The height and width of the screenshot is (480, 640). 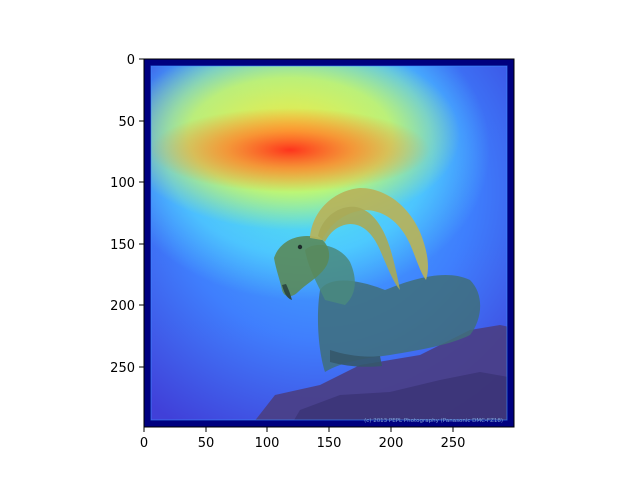 I want to click on y-tick-label: 0, so click(x=131, y=60).